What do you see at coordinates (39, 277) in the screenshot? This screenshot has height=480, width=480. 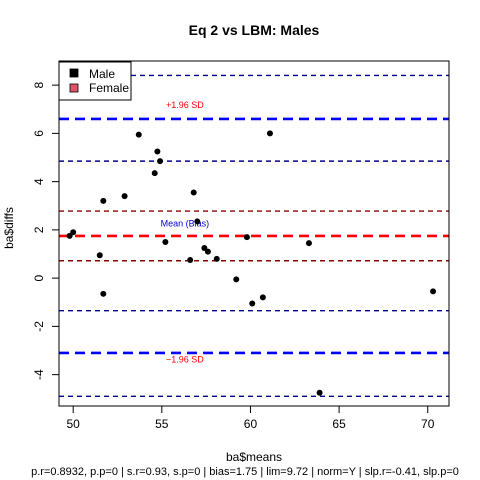 I see `y-tick-label: 0` at bounding box center [39, 277].